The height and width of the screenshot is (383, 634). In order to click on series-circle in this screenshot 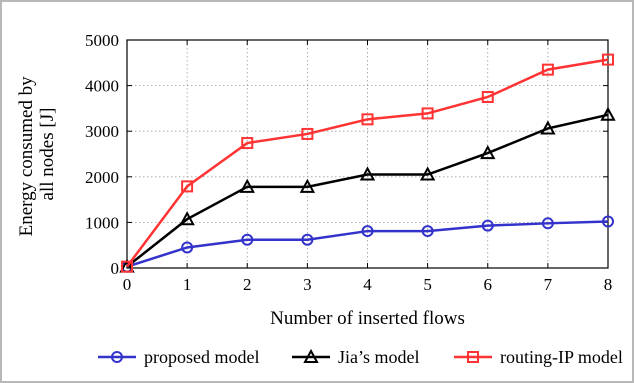, I will do `click(367, 244)`.